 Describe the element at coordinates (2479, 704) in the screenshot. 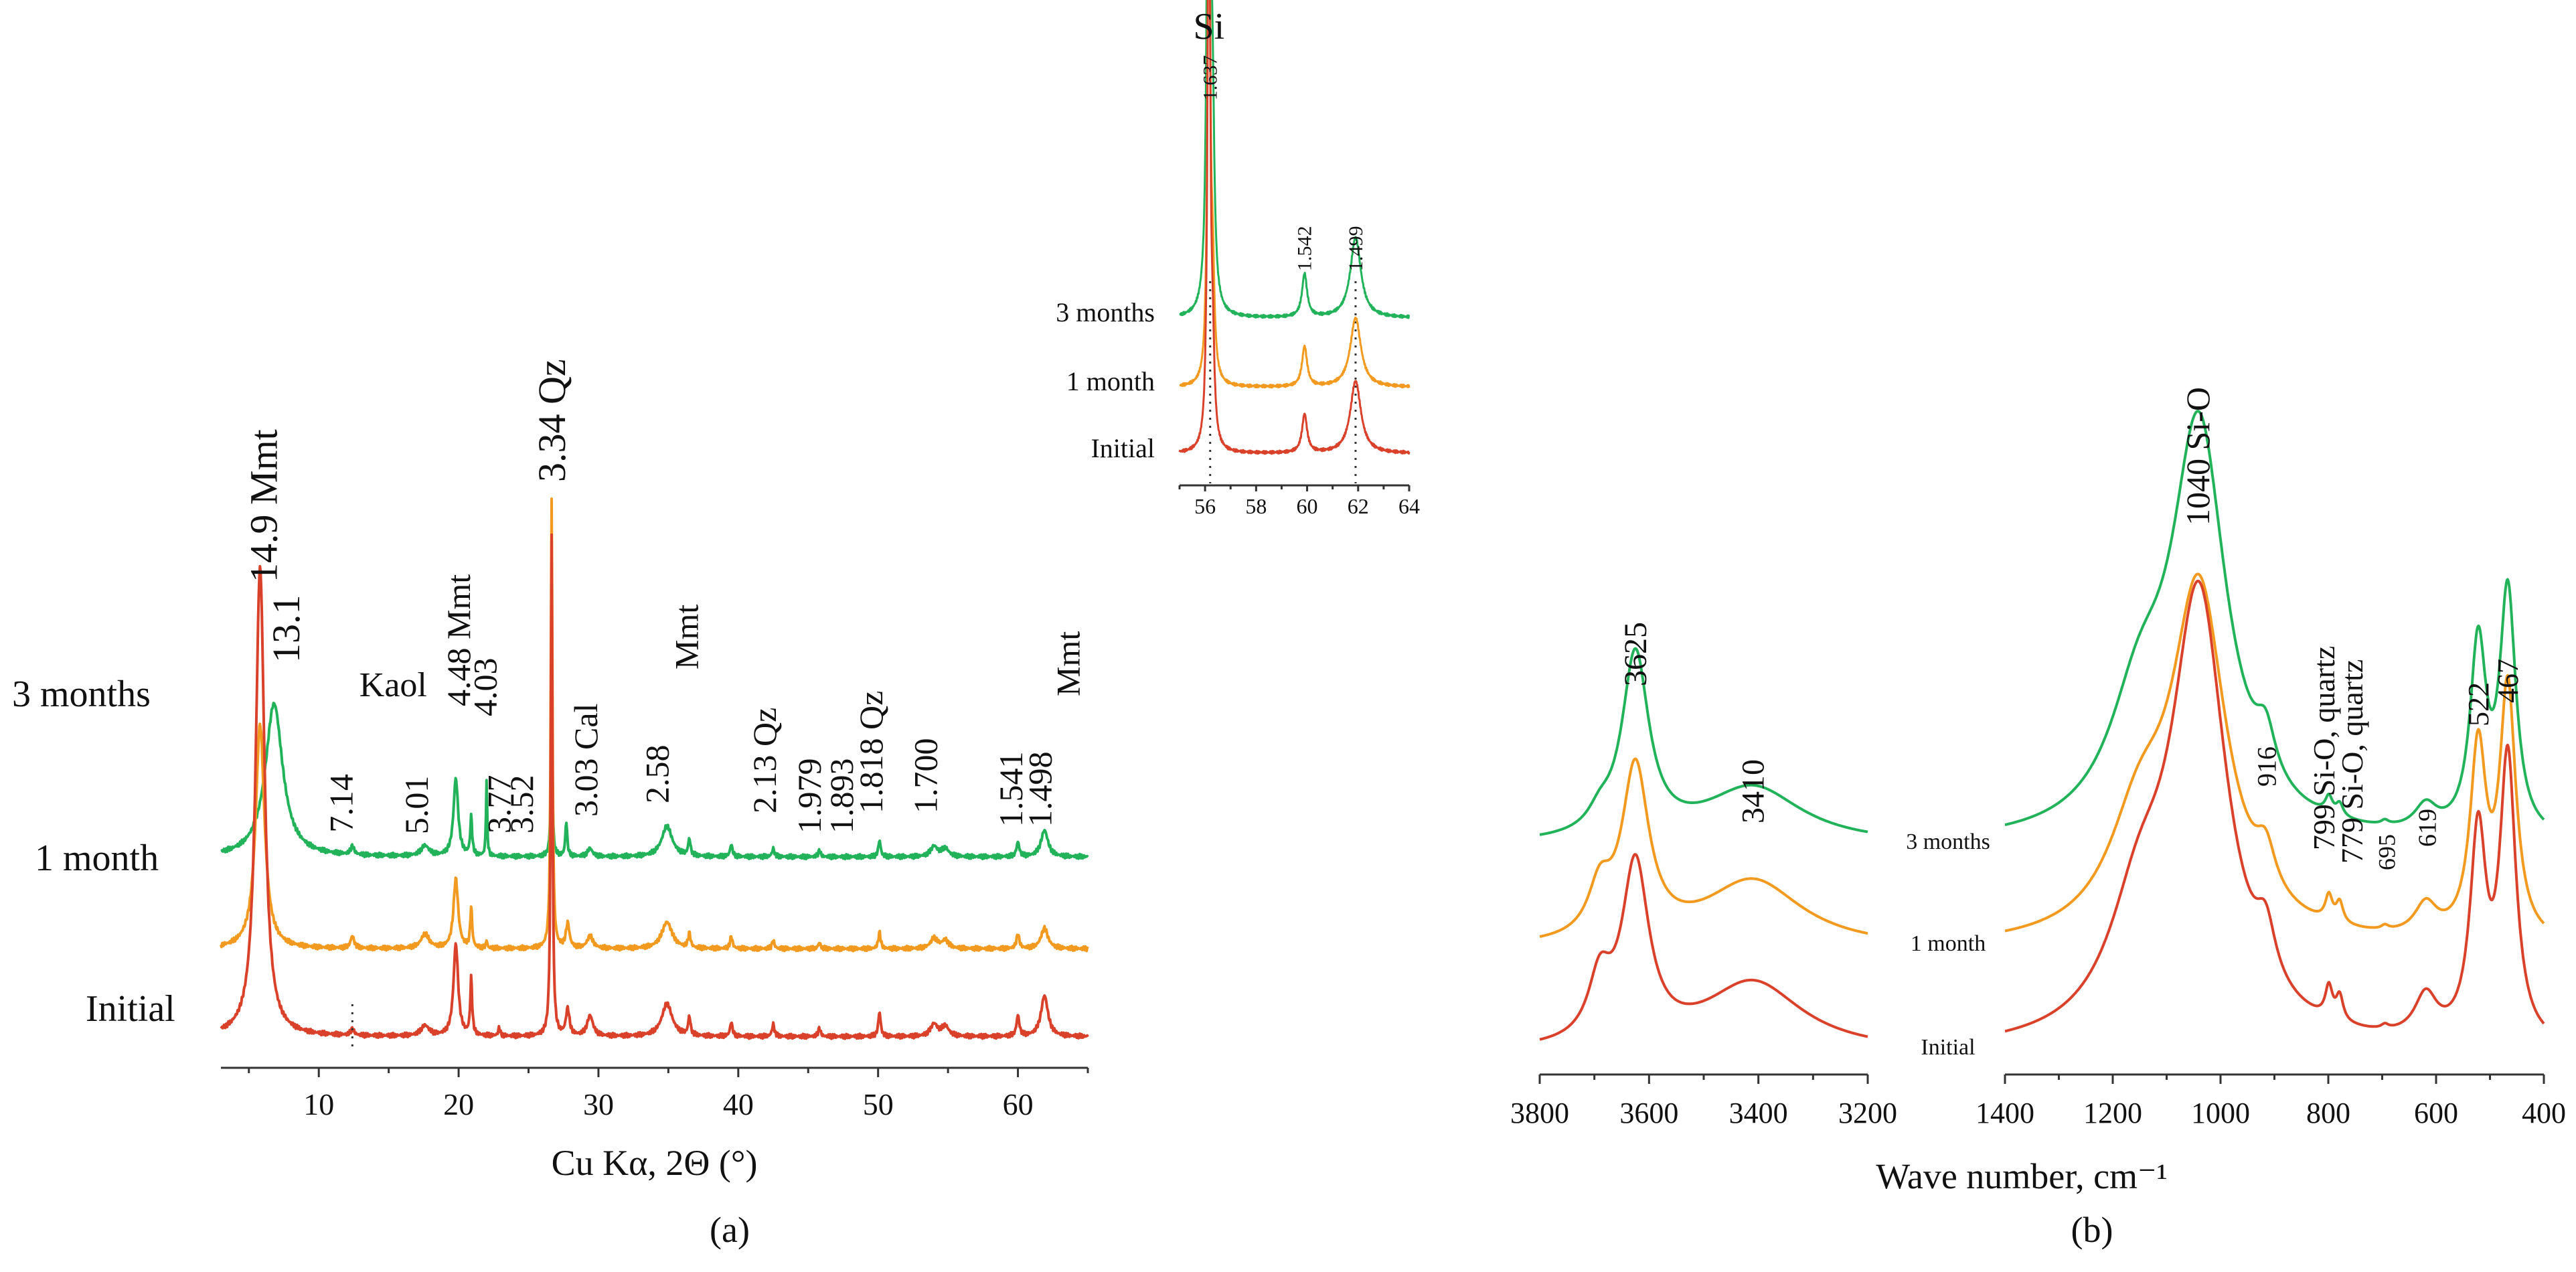

I see `ir-peak-annotation: 522` at that location.